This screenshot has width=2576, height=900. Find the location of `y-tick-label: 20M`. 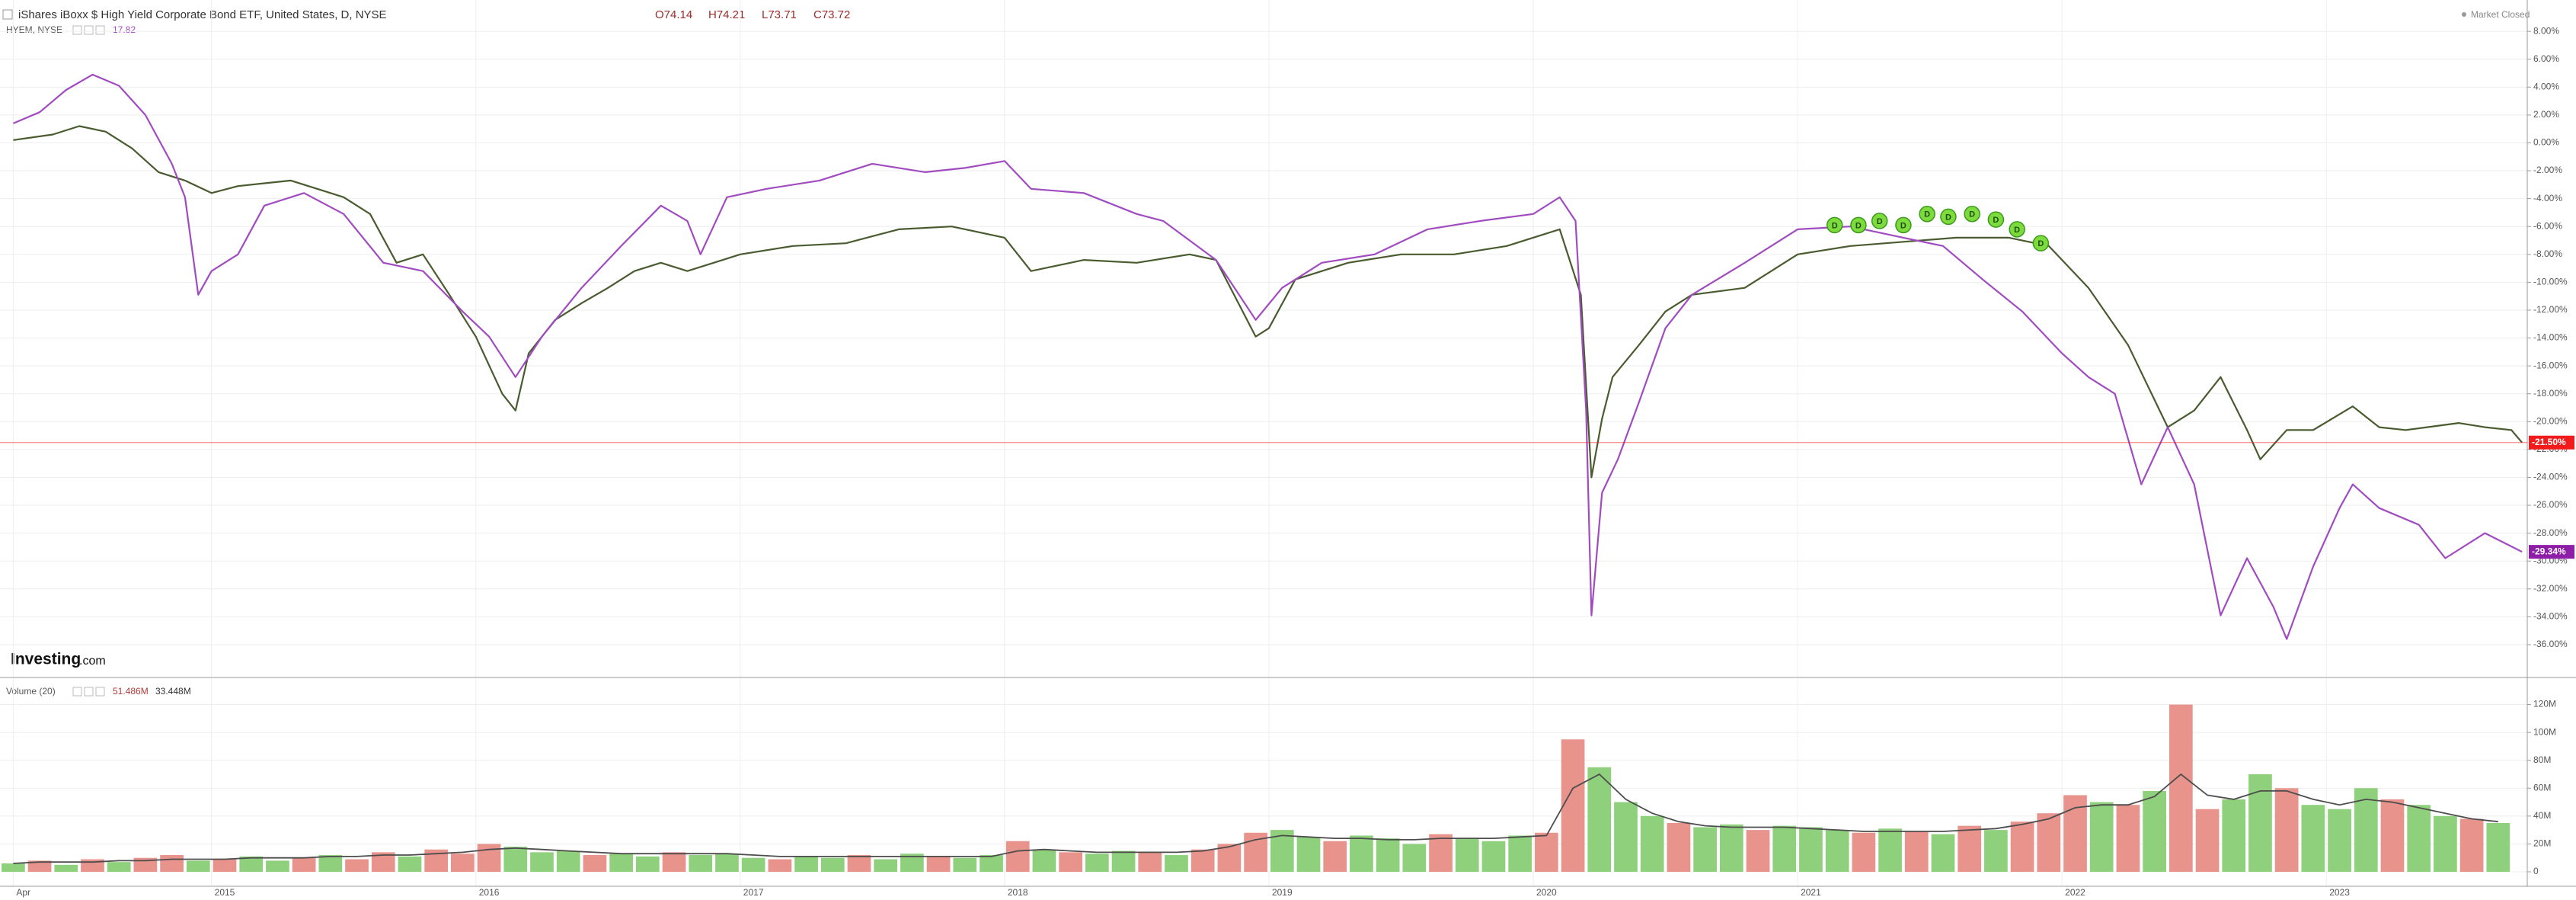

y-tick-label: 20M is located at coordinates (2542, 843).